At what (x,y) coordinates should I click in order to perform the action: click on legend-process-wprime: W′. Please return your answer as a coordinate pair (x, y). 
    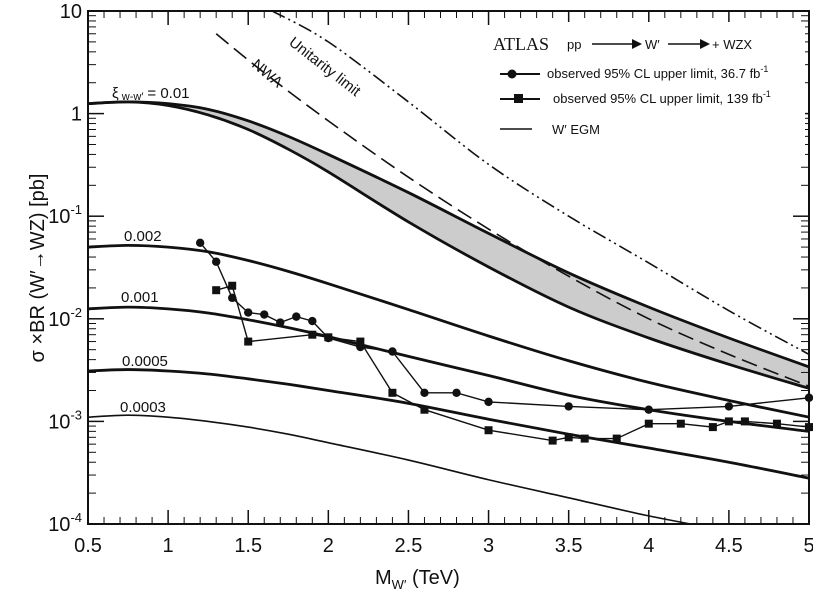
    Looking at the image, I should click on (652, 44).